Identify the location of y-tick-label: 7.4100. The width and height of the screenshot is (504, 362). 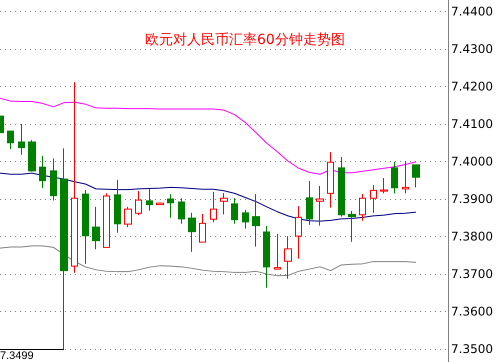
(472, 124).